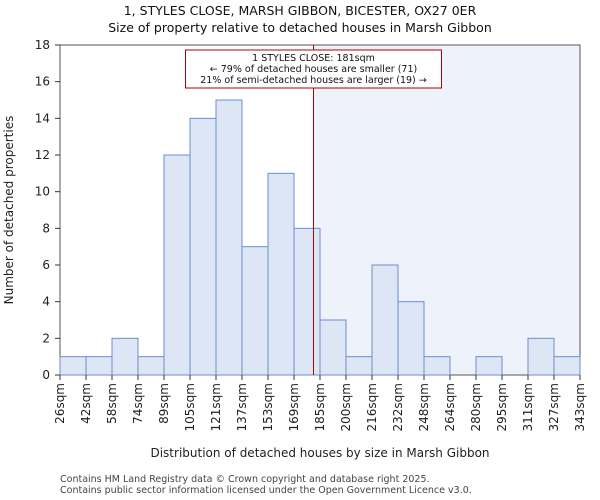 Image resolution: width=600 pixels, height=500 pixels. Describe the element at coordinates (138, 403) in the screenshot. I see `x-tick-label-74sqm: 74sqm` at that location.